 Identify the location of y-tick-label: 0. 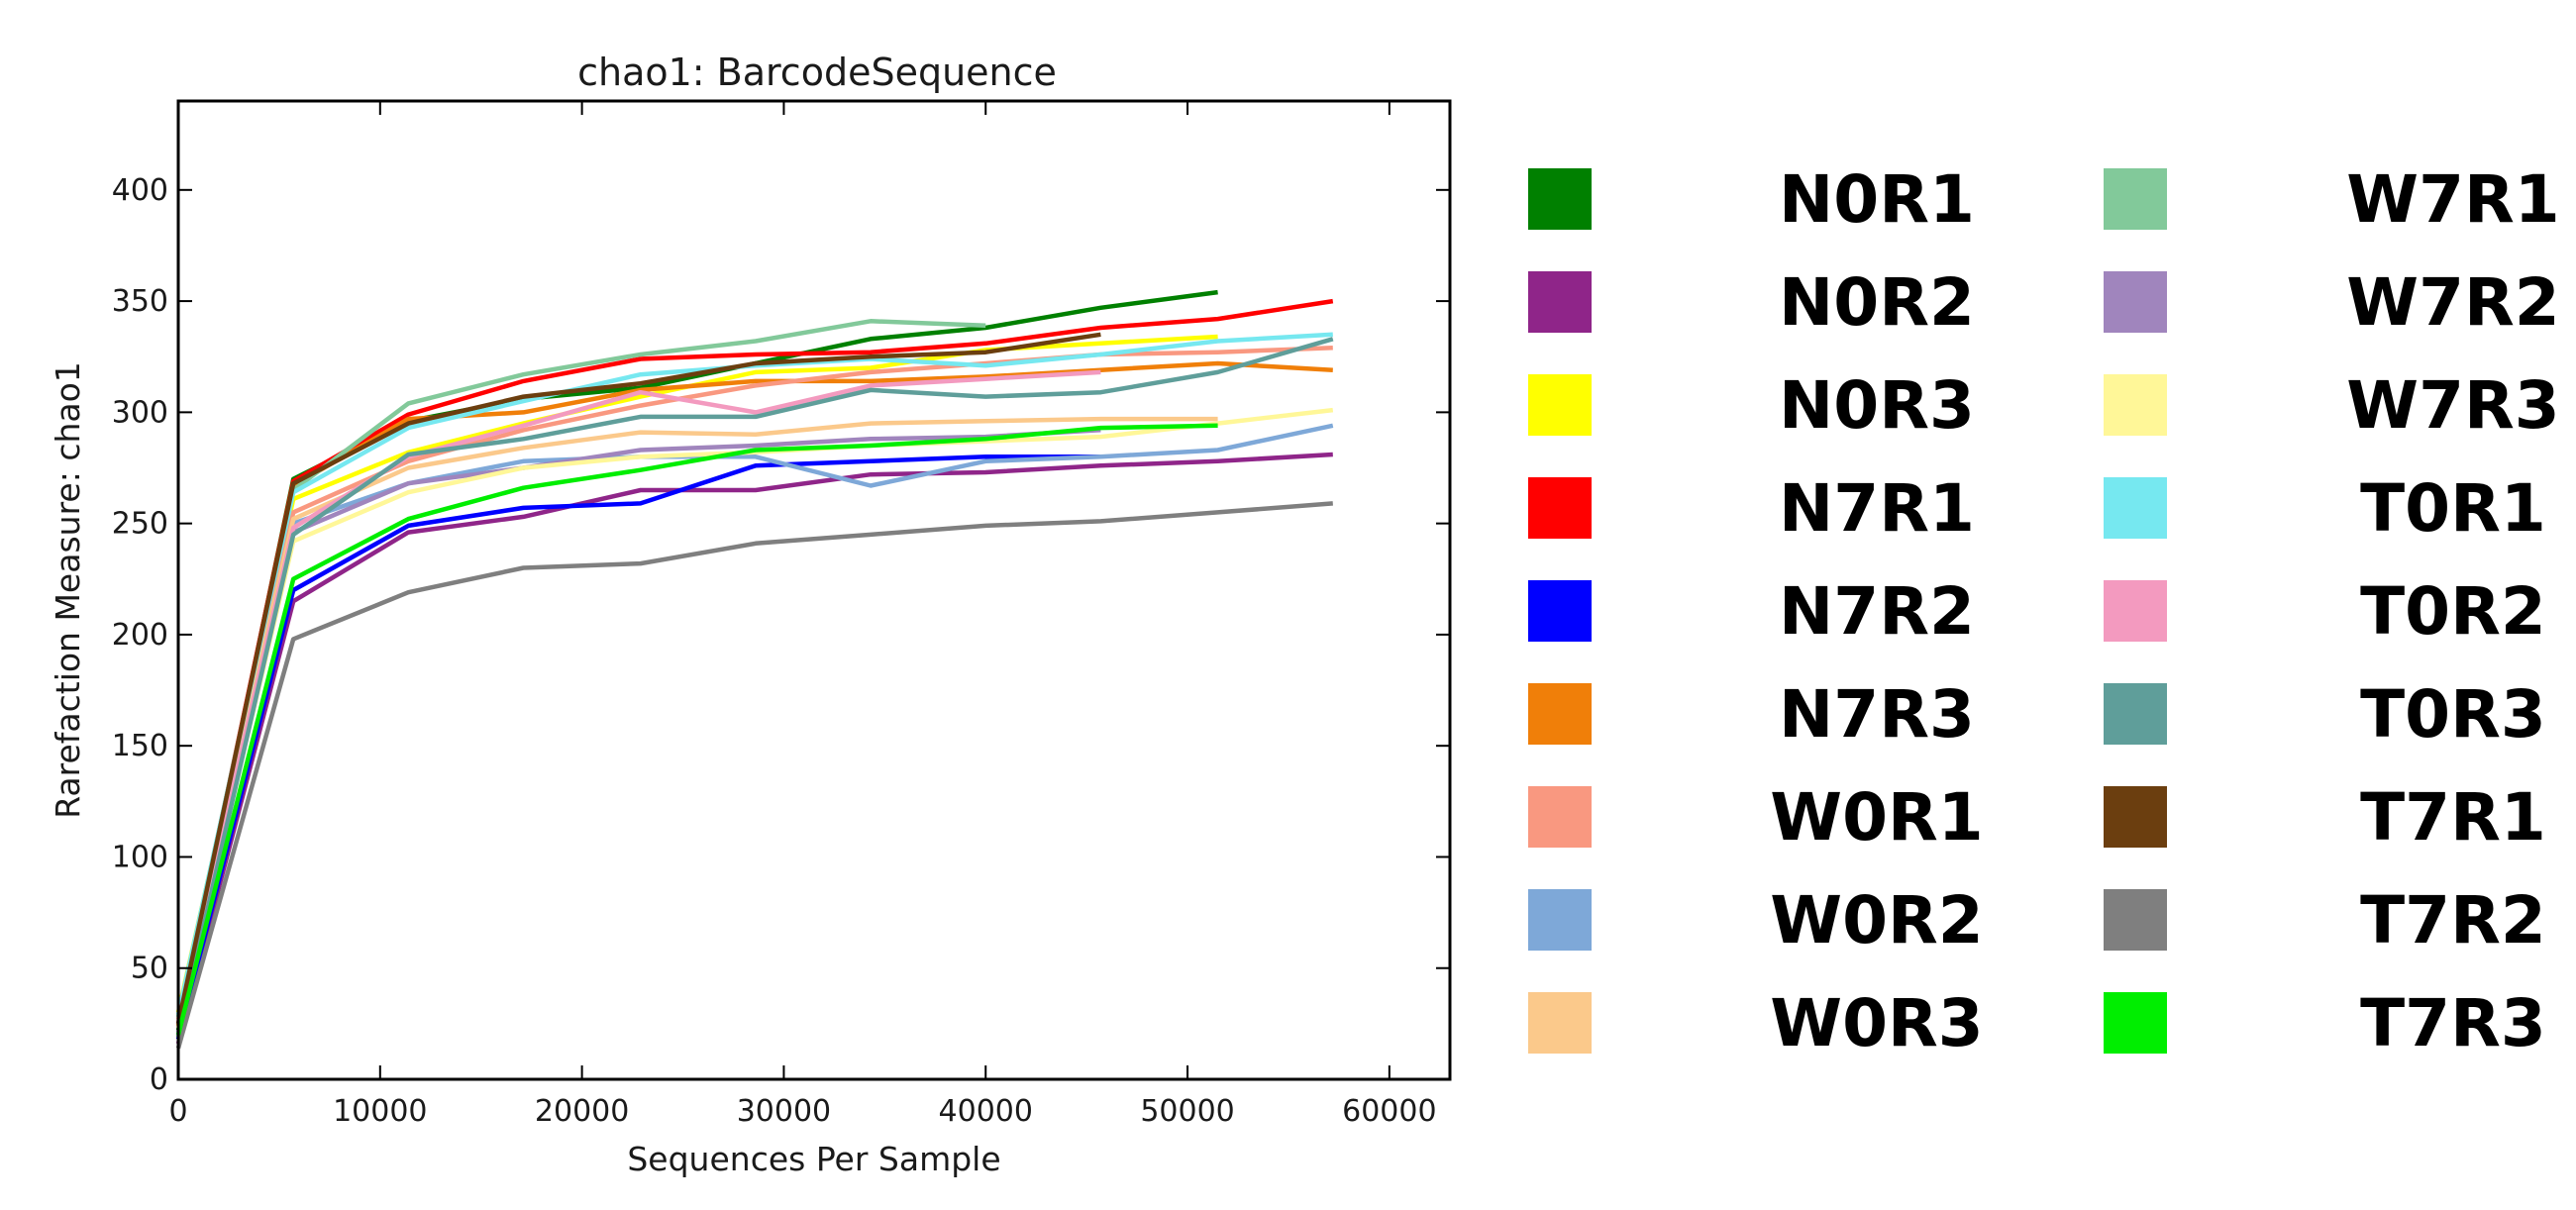
(159, 1079).